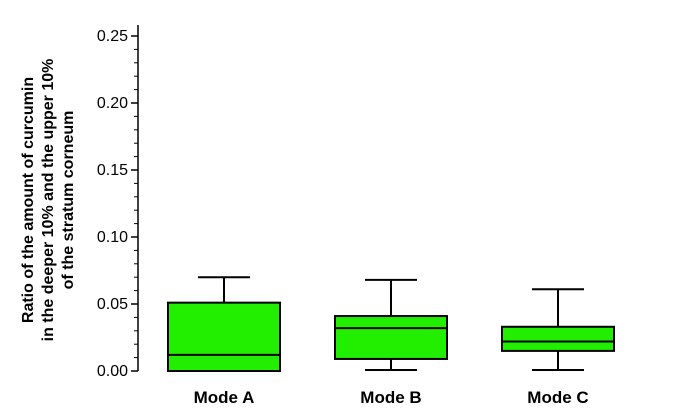  What do you see at coordinates (112, 36) in the screenshot?
I see `y-tick-label-5: 0.25` at bounding box center [112, 36].